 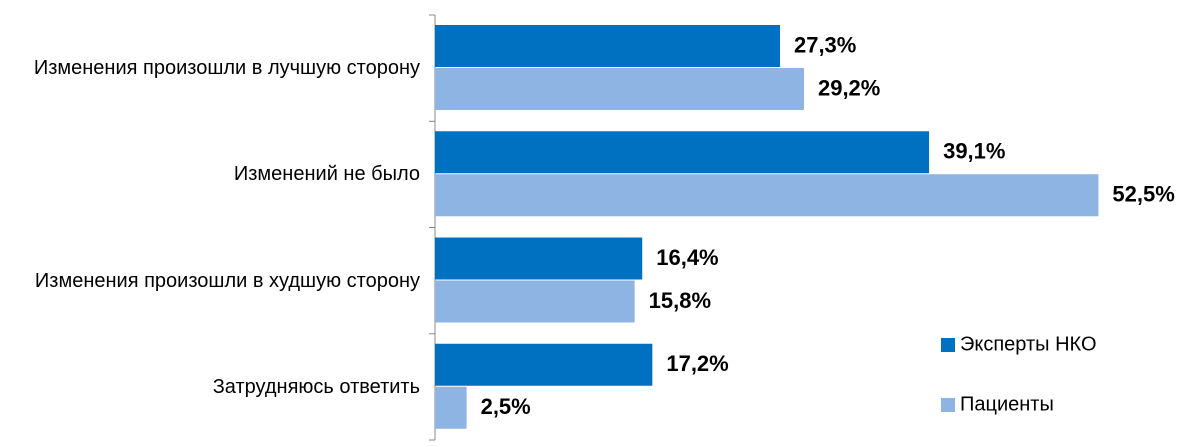 What do you see at coordinates (506, 406) in the screenshot?
I see `value-label: 2,5%` at bounding box center [506, 406].